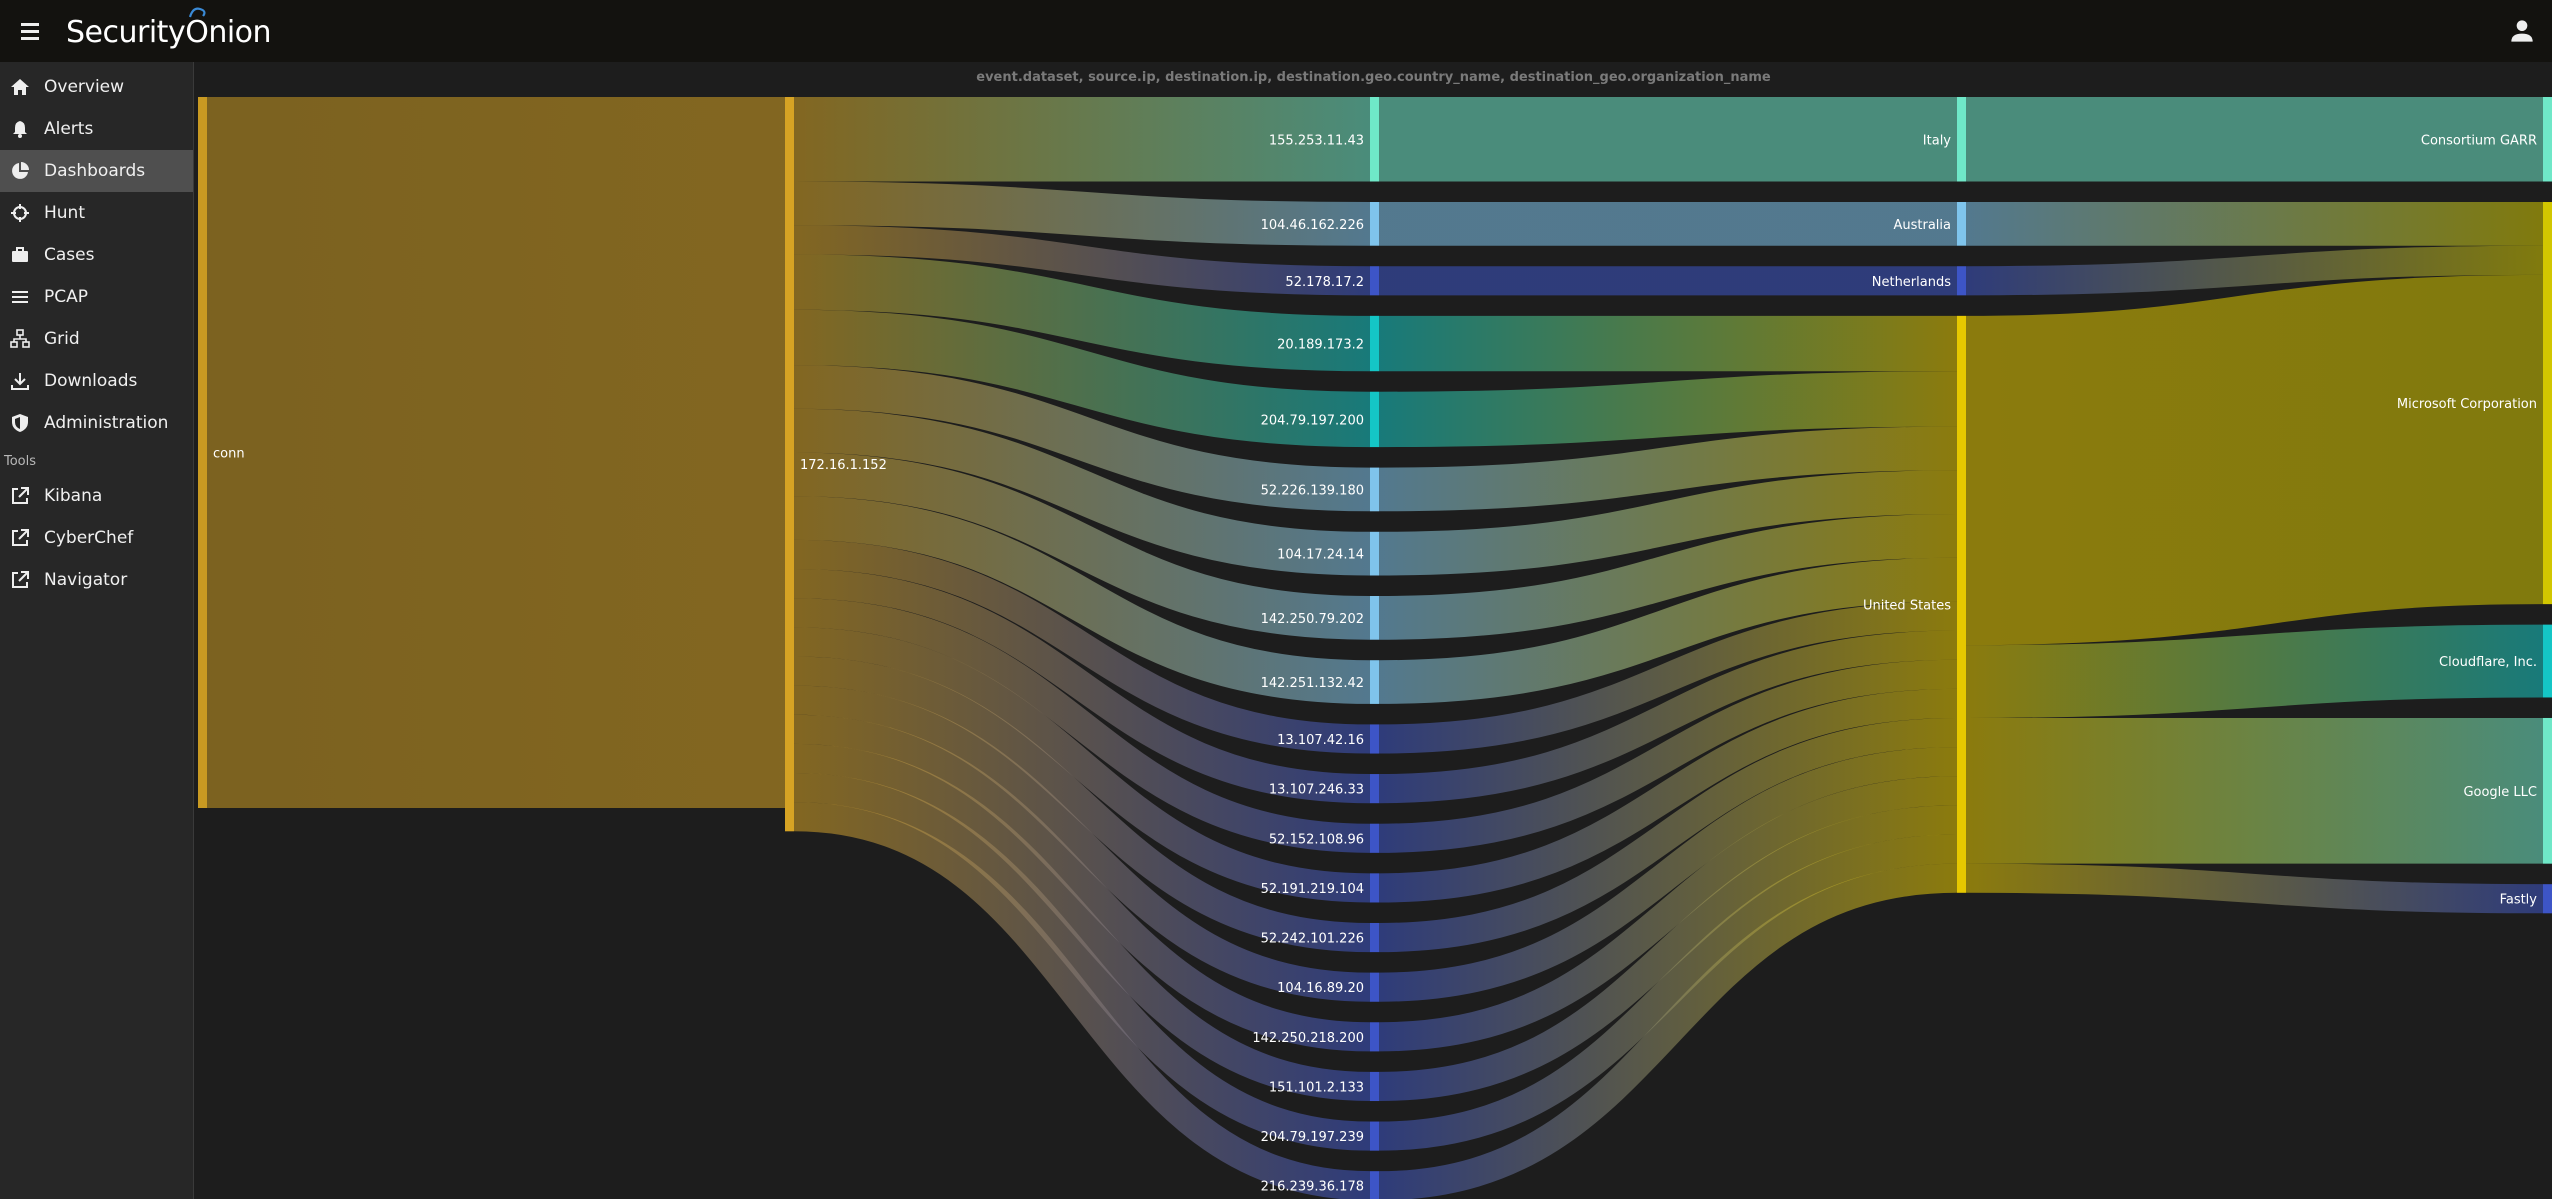 The width and height of the screenshot is (2552, 1199). I want to click on home-icon, so click(20, 87).